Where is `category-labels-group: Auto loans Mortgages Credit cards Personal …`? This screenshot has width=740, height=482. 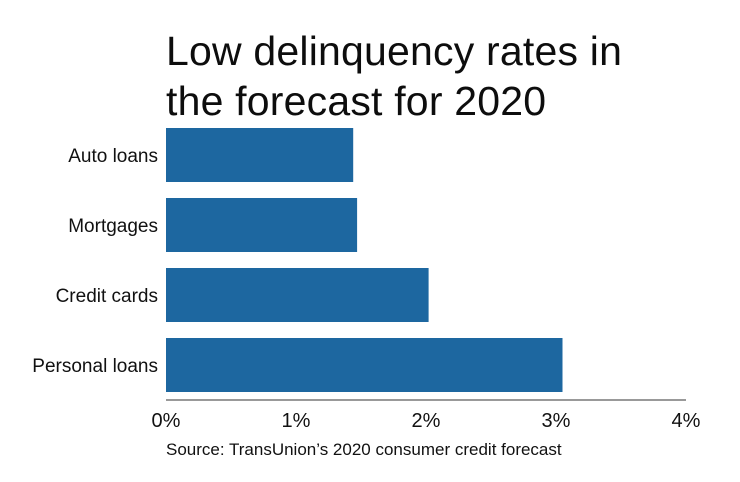
category-labels-group: Auto loans Mortgages Credit cards Personal … is located at coordinates (95, 261).